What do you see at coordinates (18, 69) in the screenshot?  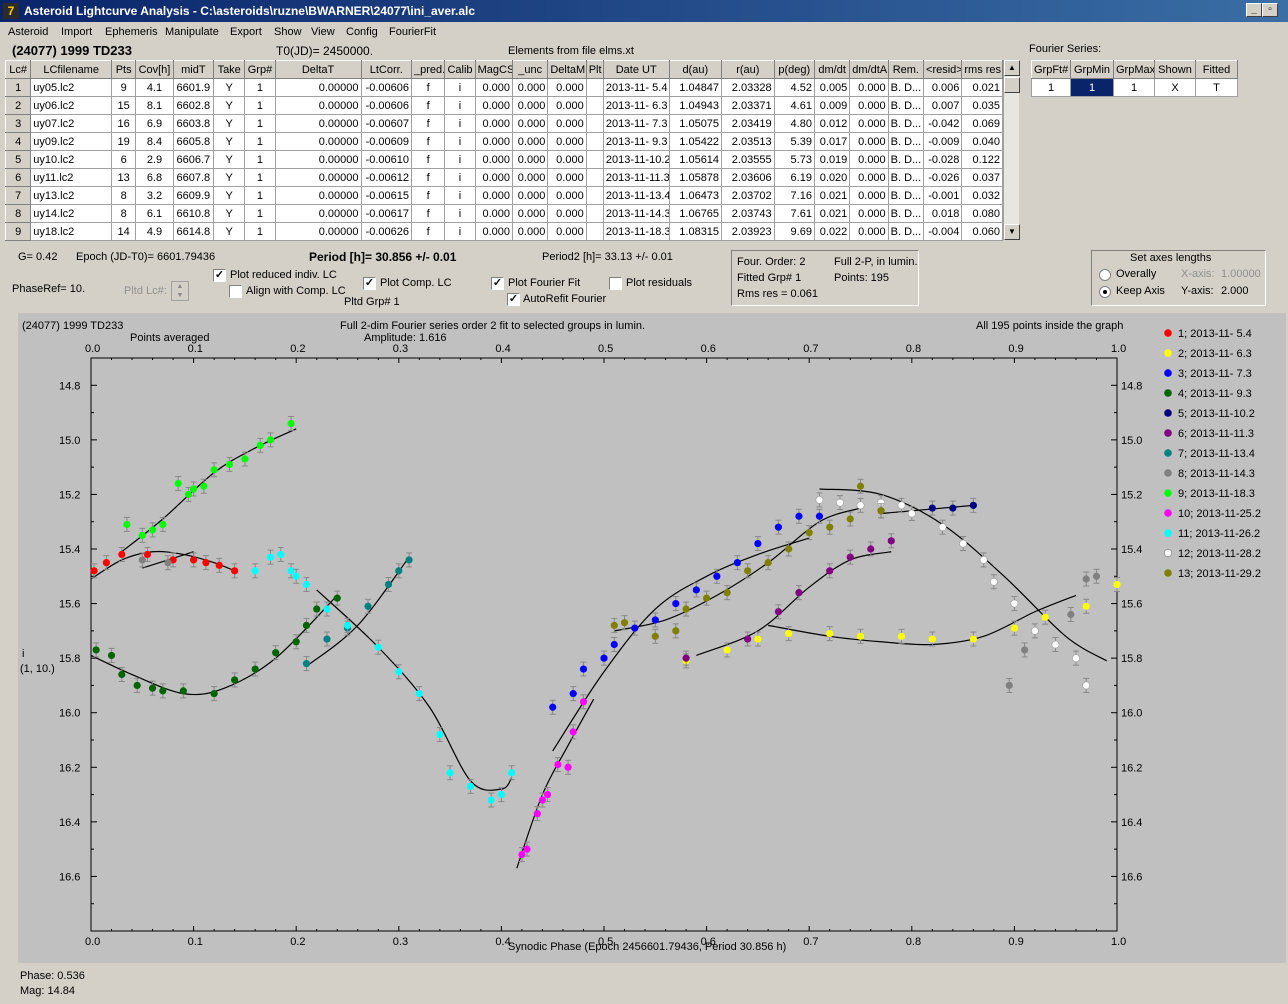 I see `column-header: Lc#` at bounding box center [18, 69].